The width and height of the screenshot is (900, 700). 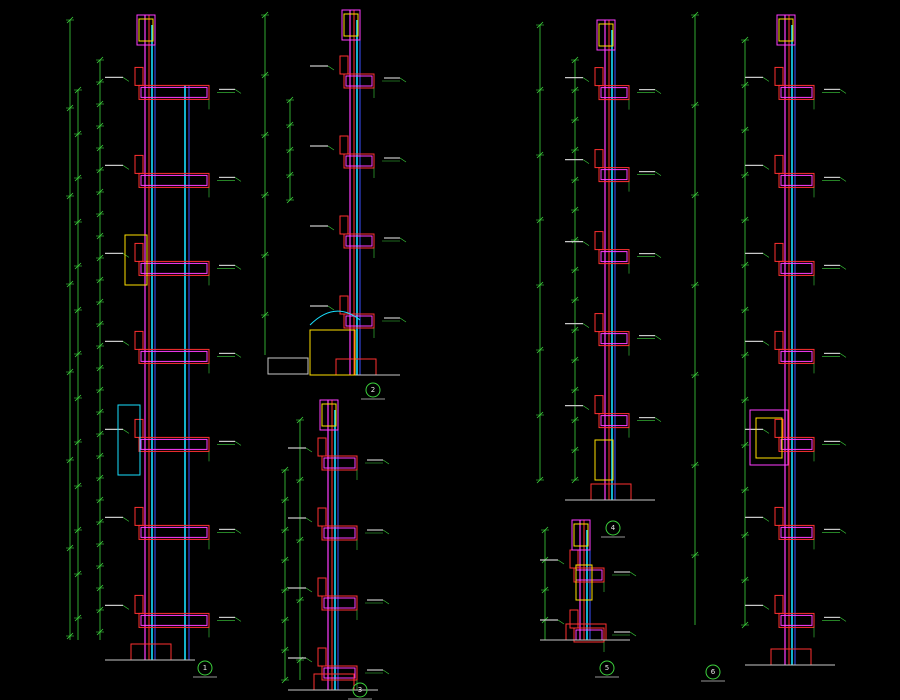 I want to click on section-label: 4, so click(x=613, y=528).